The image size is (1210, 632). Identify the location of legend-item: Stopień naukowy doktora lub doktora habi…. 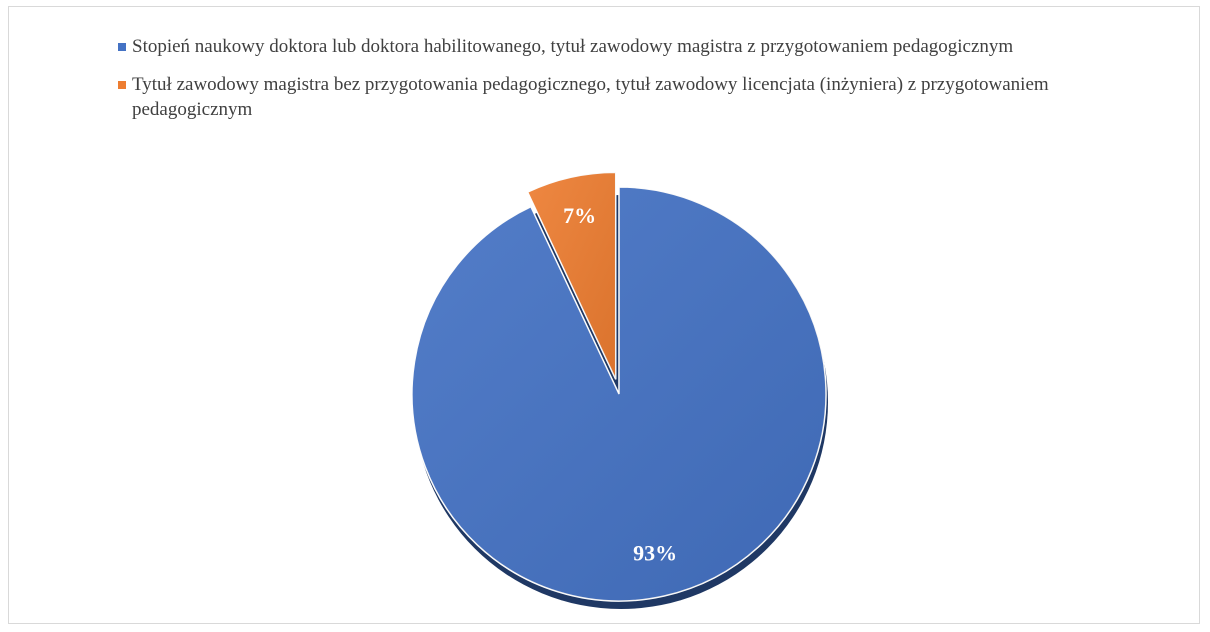
(606, 46).